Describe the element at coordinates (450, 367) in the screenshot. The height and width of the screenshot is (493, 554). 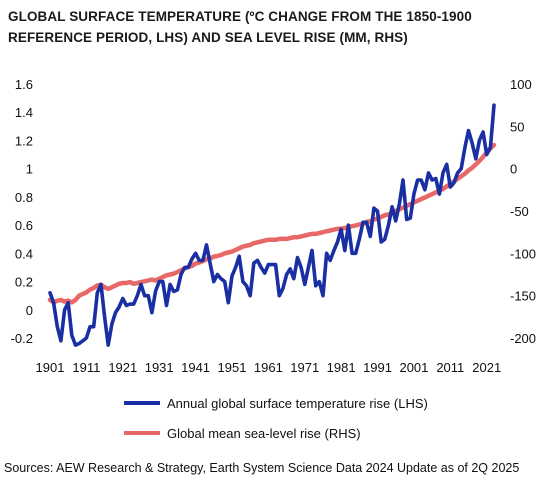
I see `x-tick-label: 2011` at that location.